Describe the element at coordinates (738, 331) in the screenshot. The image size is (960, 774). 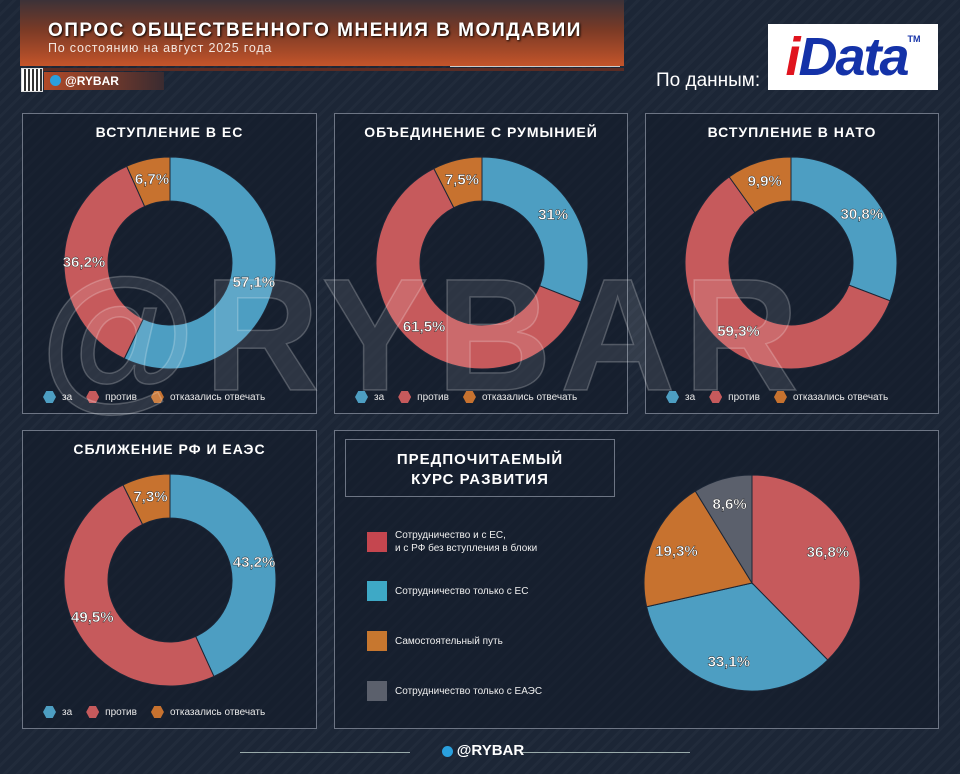
I see `data-label: 59,3%` at that location.